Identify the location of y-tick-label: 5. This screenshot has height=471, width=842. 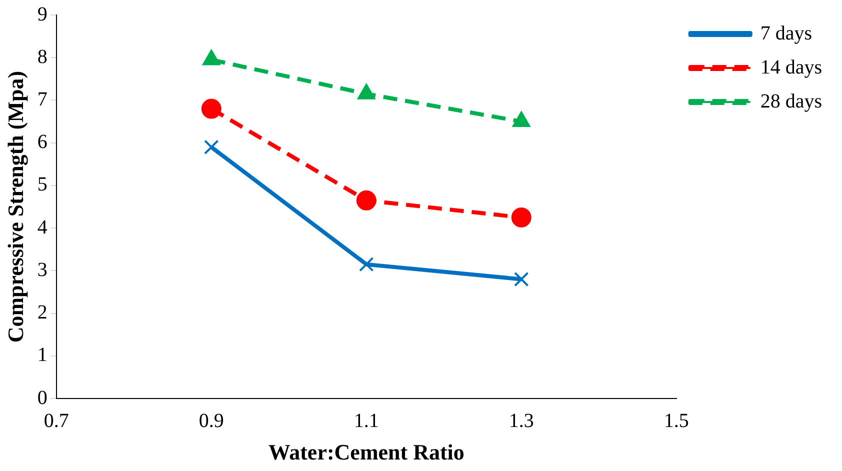
(42, 185).